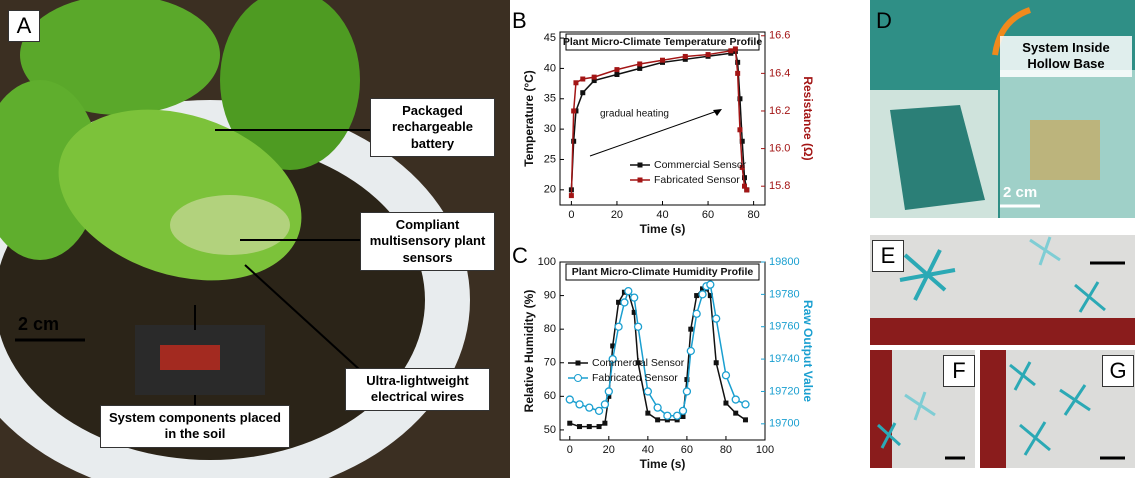 Image resolution: width=1135 pixels, height=478 pixels. Describe the element at coordinates (808, 118) in the screenshot. I see `y2-axis-label: Resistance (Ω)` at that location.